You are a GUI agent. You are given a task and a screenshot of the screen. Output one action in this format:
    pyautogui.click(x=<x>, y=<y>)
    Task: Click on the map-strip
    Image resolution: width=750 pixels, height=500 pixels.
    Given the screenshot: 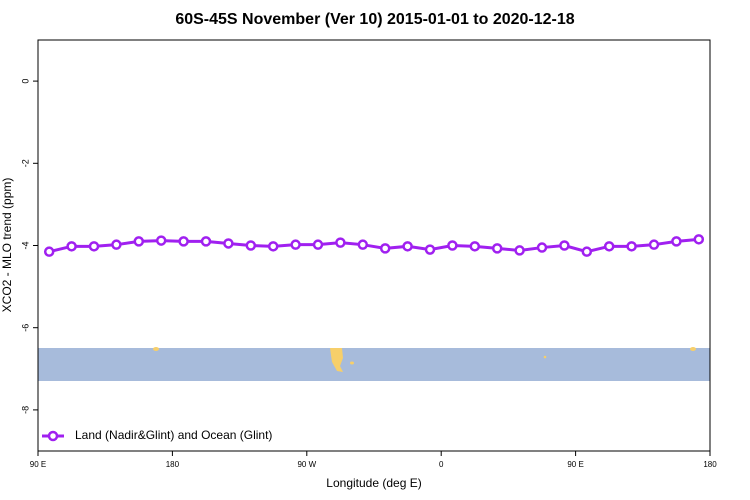 What is the action you would take?
    pyautogui.click(x=374, y=364)
    